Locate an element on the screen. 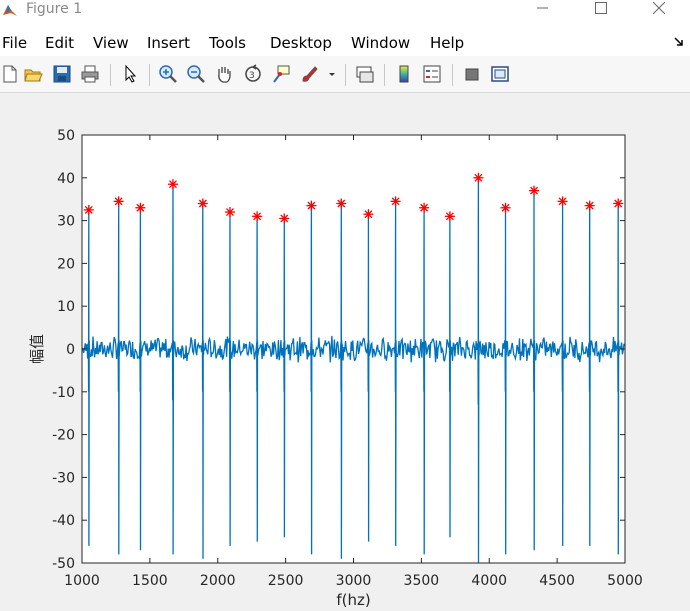 This screenshot has height=611, width=690. pan-hand-icon is located at coordinates (224, 74).